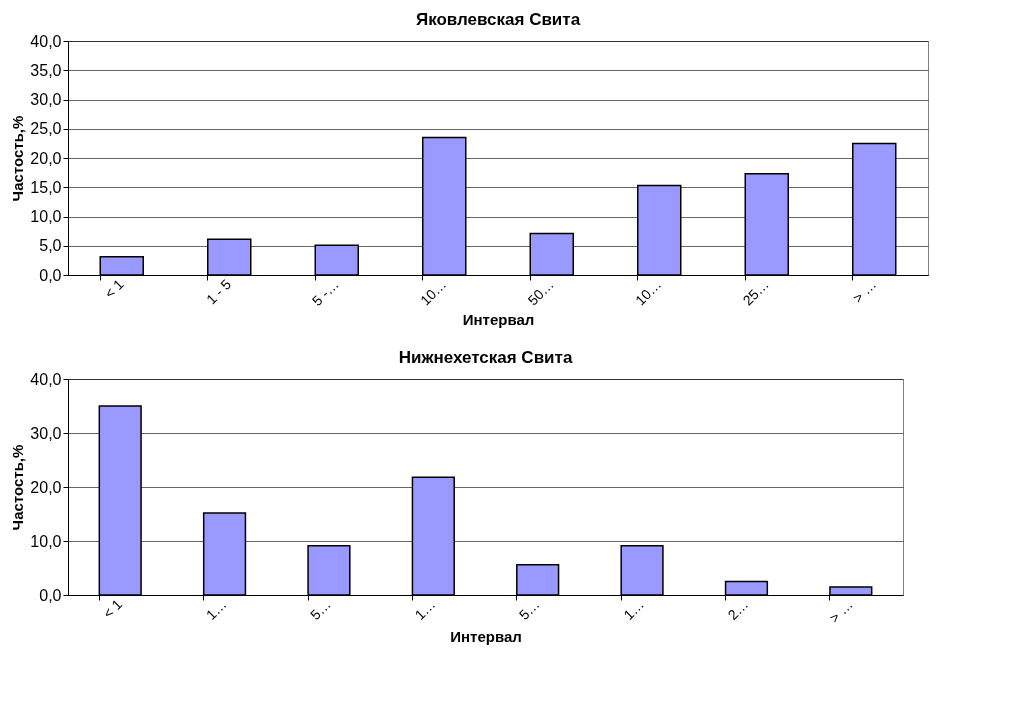  What do you see at coordinates (50, 246) in the screenshot?
I see `y-tick-label: 5,0` at bounding box center [50, 246].